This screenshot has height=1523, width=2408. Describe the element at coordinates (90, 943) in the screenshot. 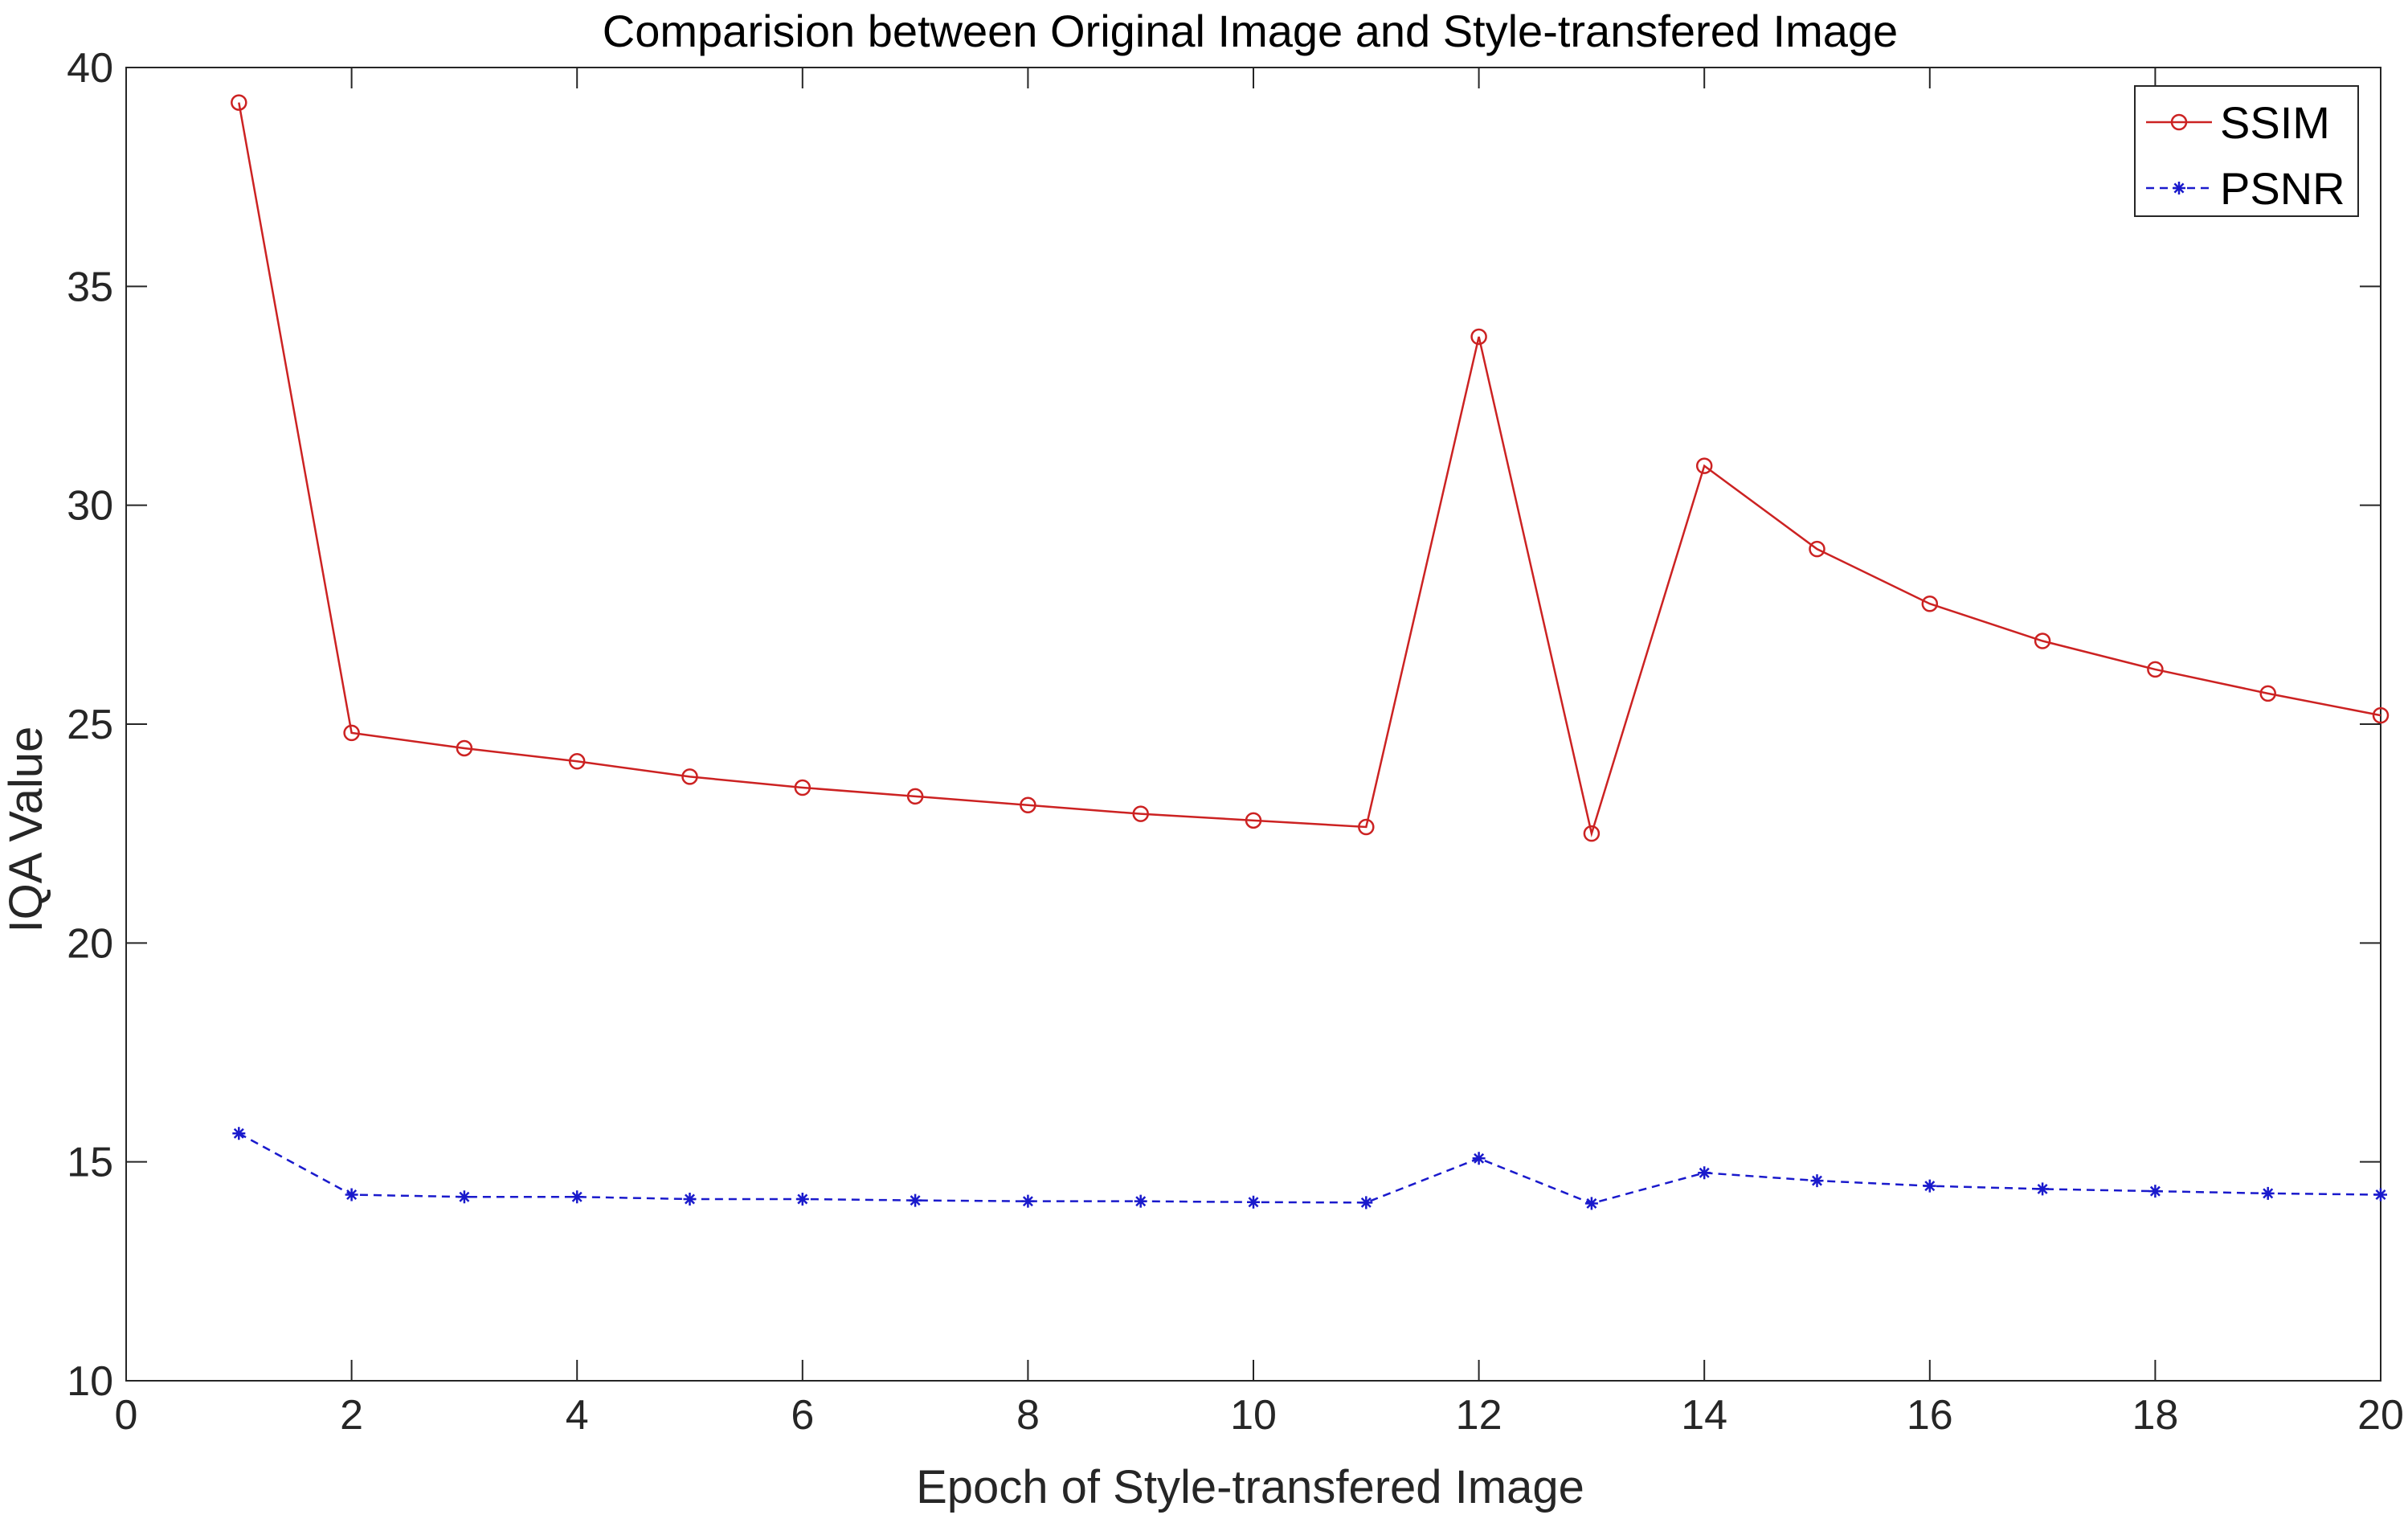

I see `y-tick-label: 20` at that location.